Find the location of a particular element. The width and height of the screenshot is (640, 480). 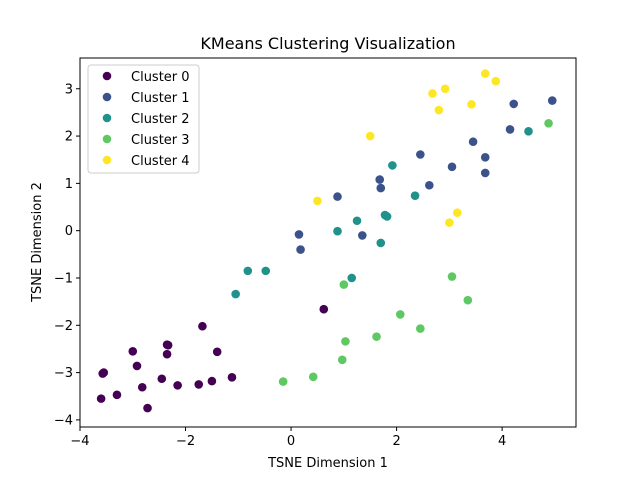

x-tick-label: 4 is located at coordinates (502, 441).